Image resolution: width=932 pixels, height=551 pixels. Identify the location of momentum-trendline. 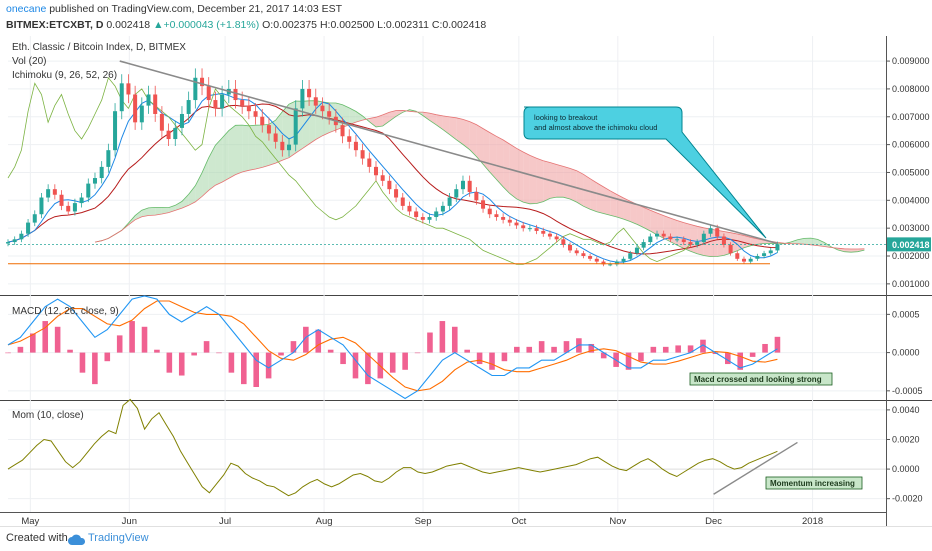
(755, 468).